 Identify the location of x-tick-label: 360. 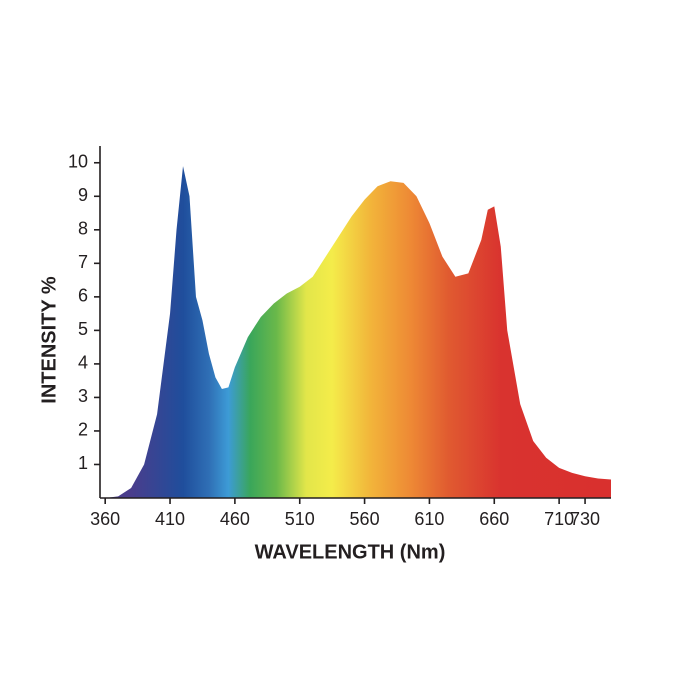
(105, 519).